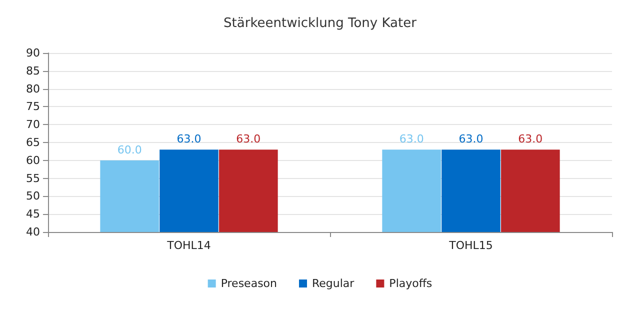 This screenshot has height=320, width=640. I want to click on legend-label: Preseason, so click(249, 283).